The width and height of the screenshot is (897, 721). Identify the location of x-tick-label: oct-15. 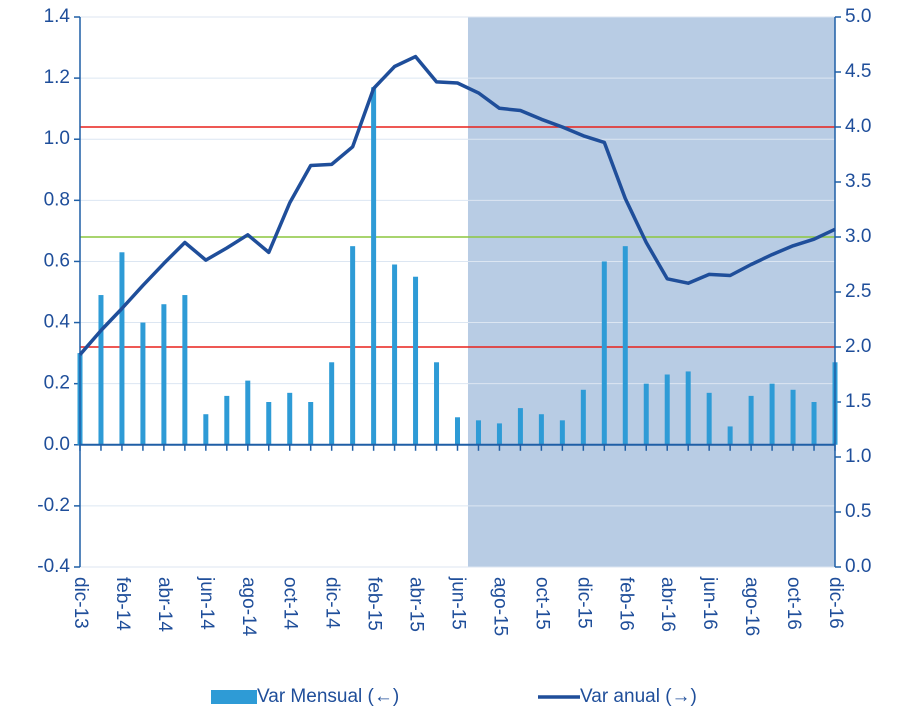
(541, 603).